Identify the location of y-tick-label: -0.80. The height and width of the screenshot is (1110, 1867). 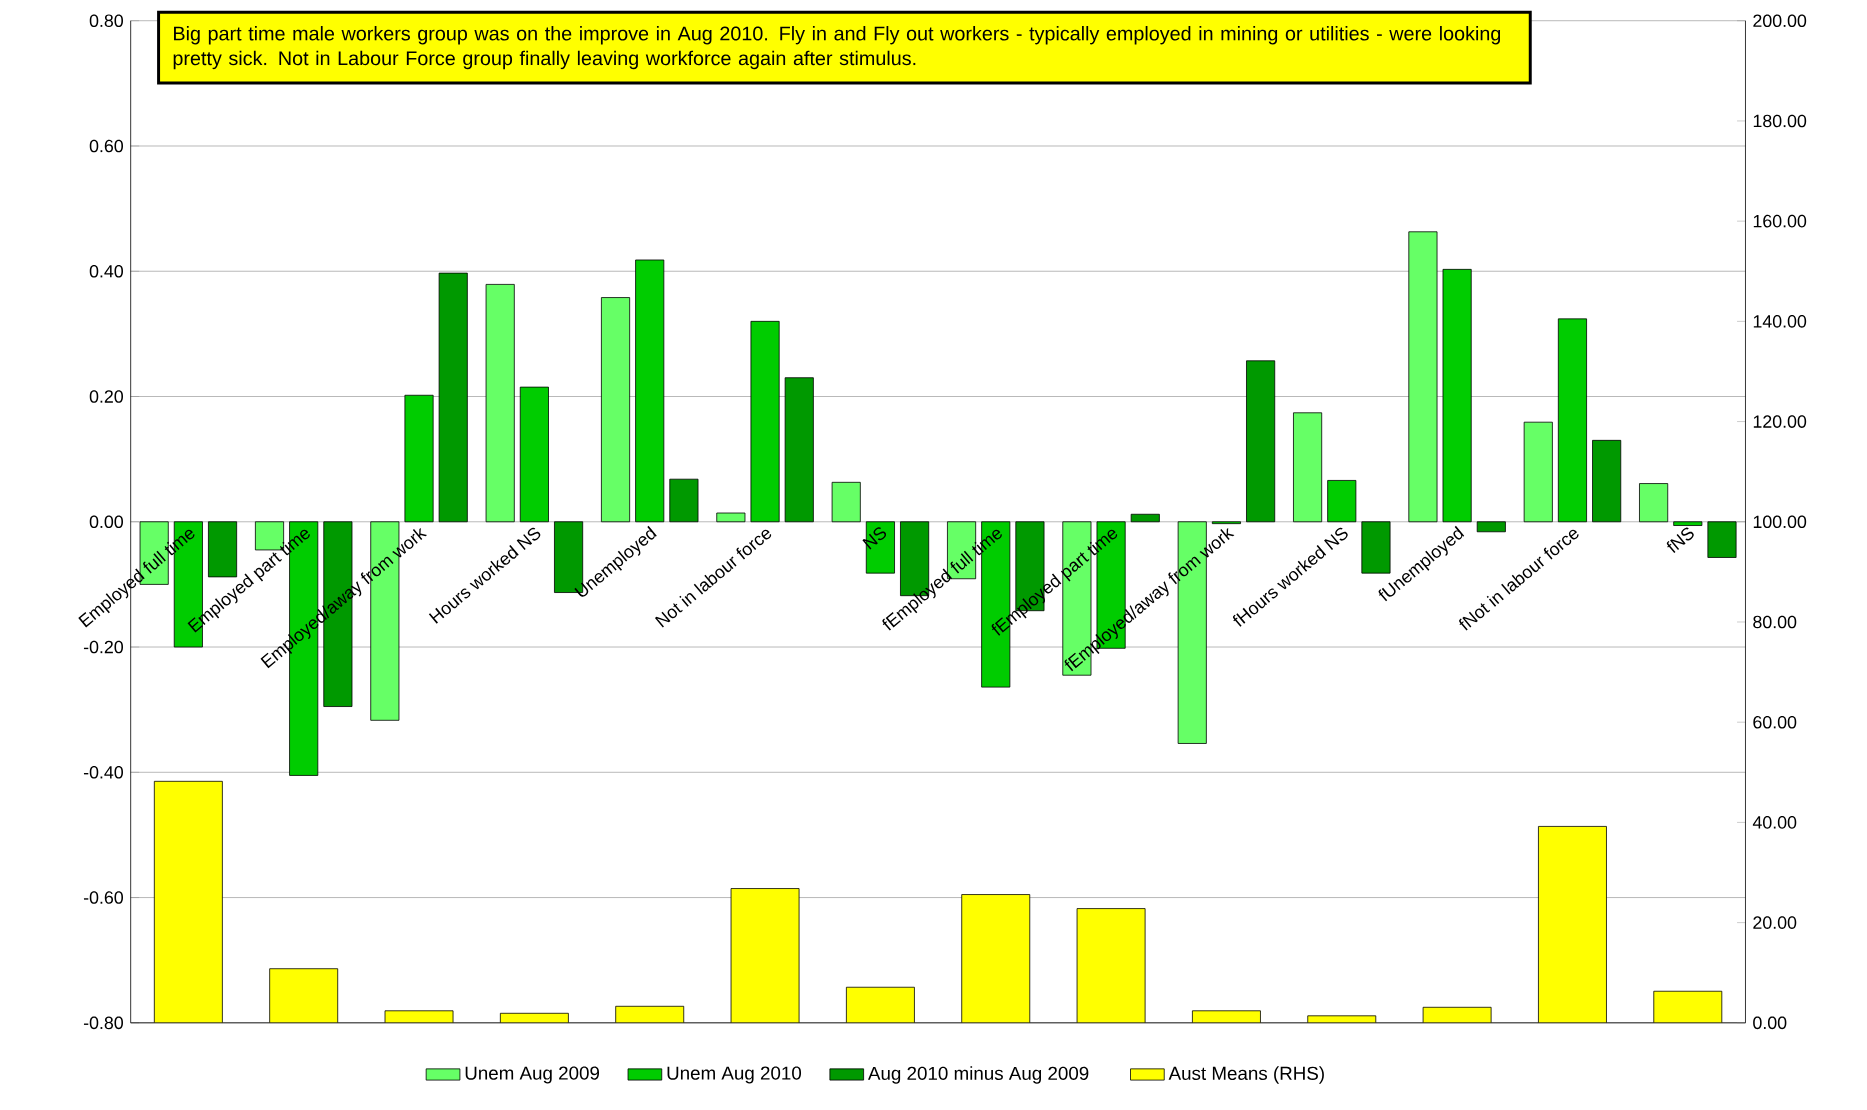
(103, 1023).